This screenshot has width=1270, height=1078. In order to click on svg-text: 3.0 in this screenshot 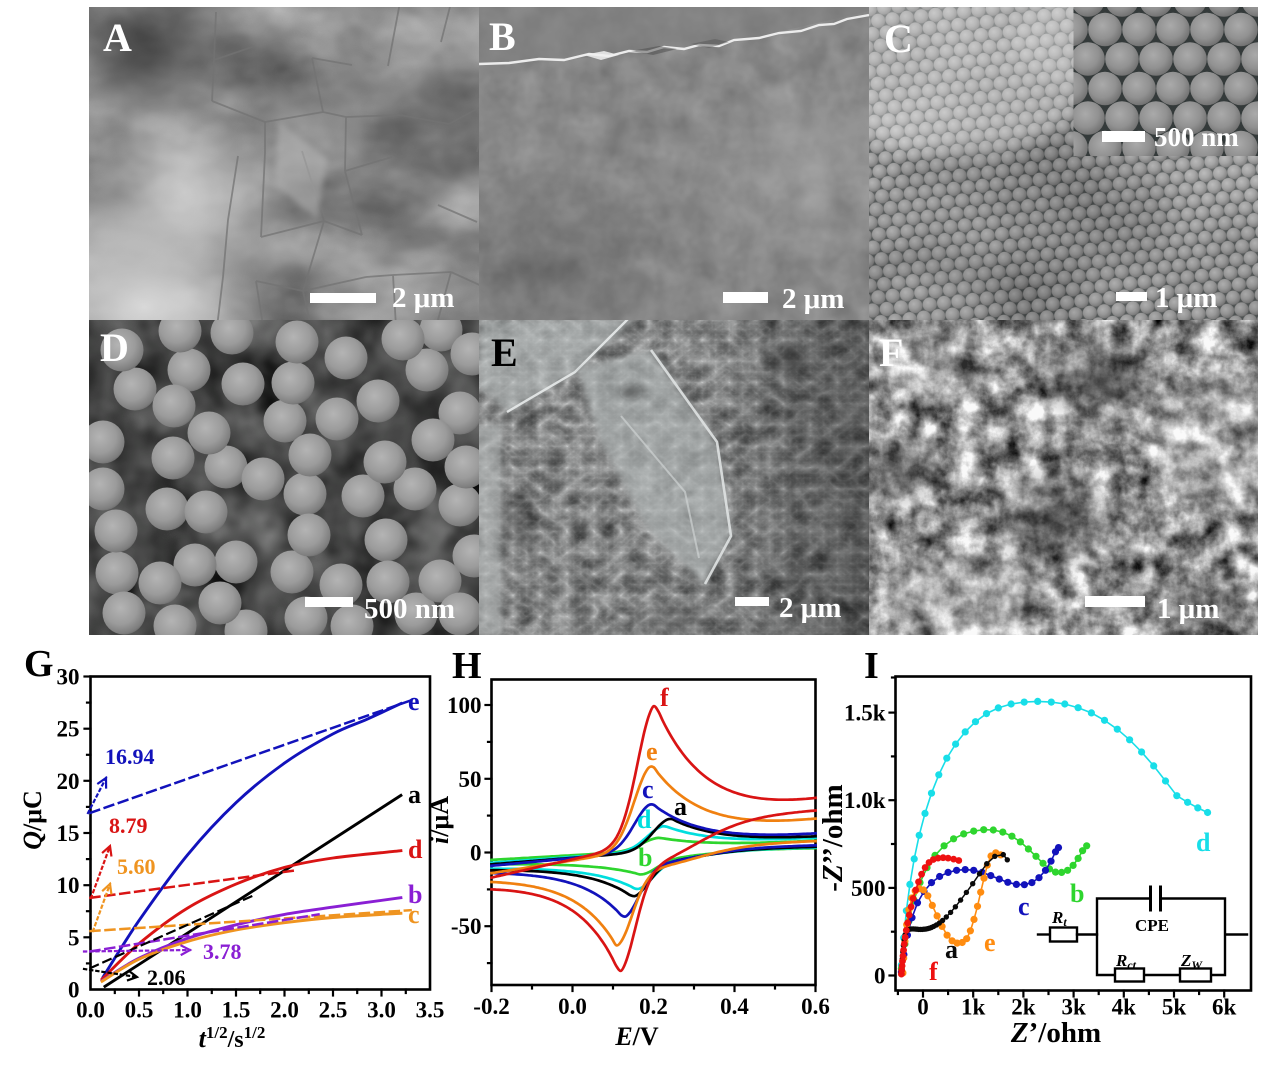, I will do `click(381, 1010)`.